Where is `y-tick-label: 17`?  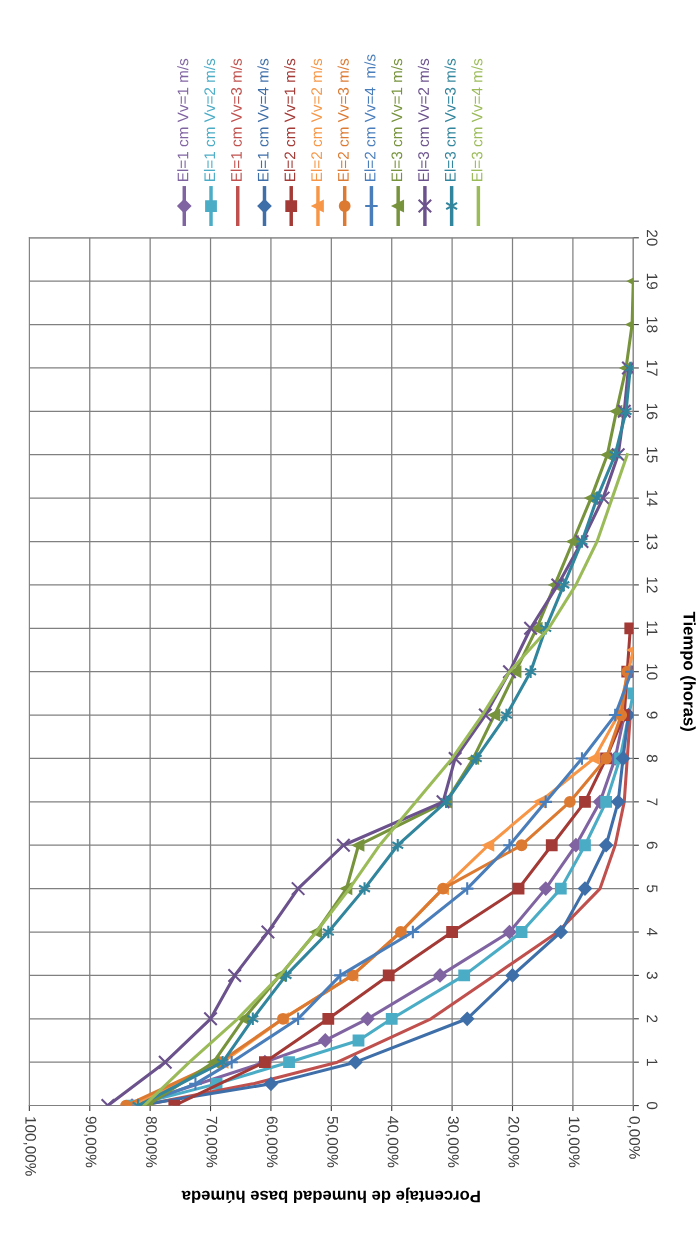 y-tick-label: 17 is located at coordinates (652, 368).